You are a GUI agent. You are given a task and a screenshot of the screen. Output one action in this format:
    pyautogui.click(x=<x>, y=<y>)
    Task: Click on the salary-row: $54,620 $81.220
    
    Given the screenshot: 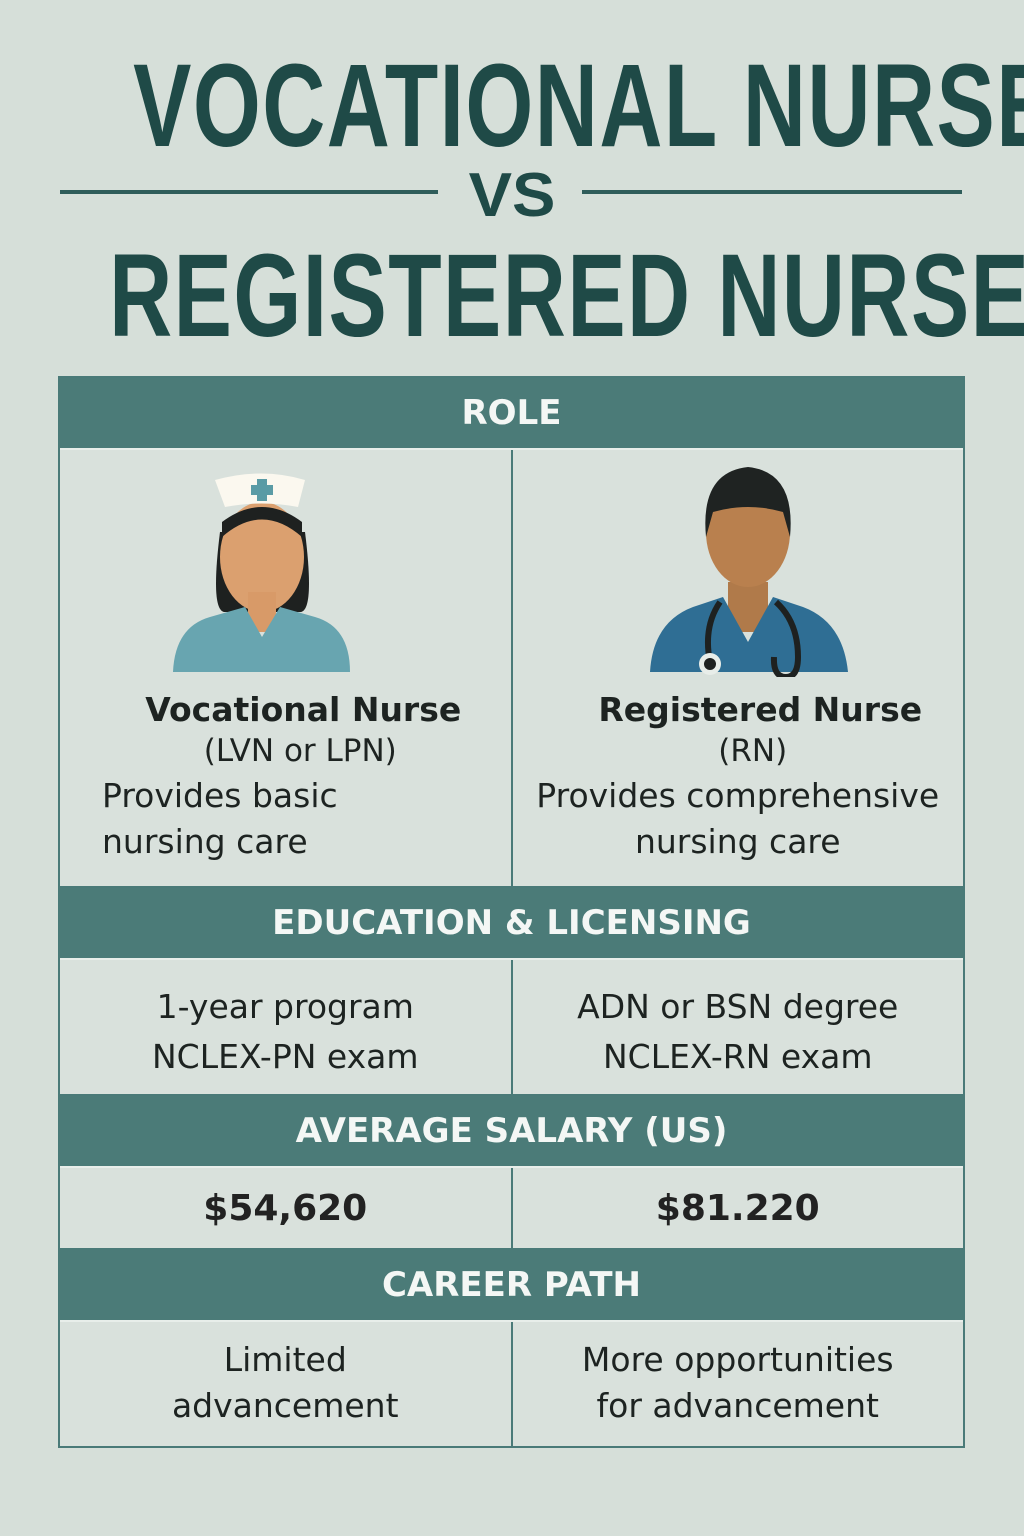 What is the action you would take?
    pyautogui.click(x=511, y=1209)
    